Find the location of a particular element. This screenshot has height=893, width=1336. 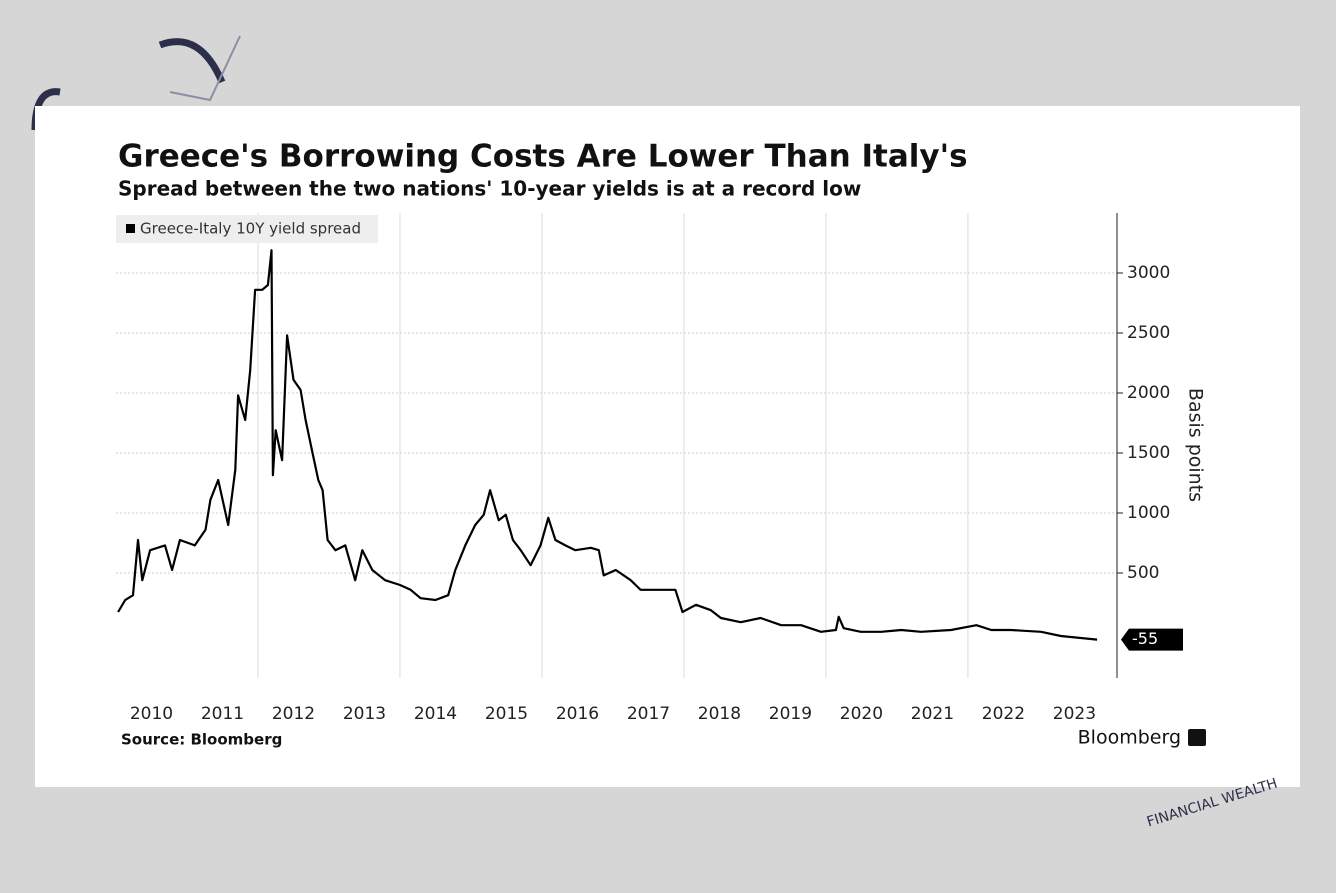

x-tick-label: 2011 is located at coordinates (222, 714).